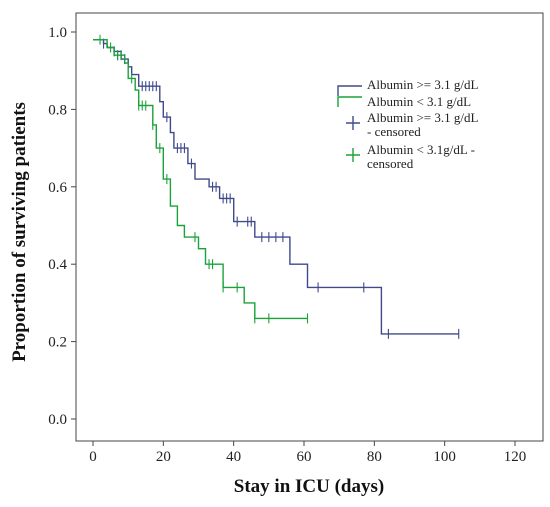 The width and height of the screenshot is (550, 507). I want to click on legend-entry-2: Albumin < 3.1 g/dL, so click(404, 101).